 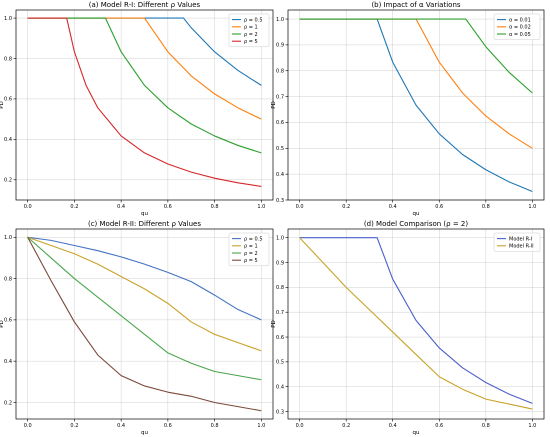 I want to click on legend-label: Model R-I, so click(x=520, y=239).